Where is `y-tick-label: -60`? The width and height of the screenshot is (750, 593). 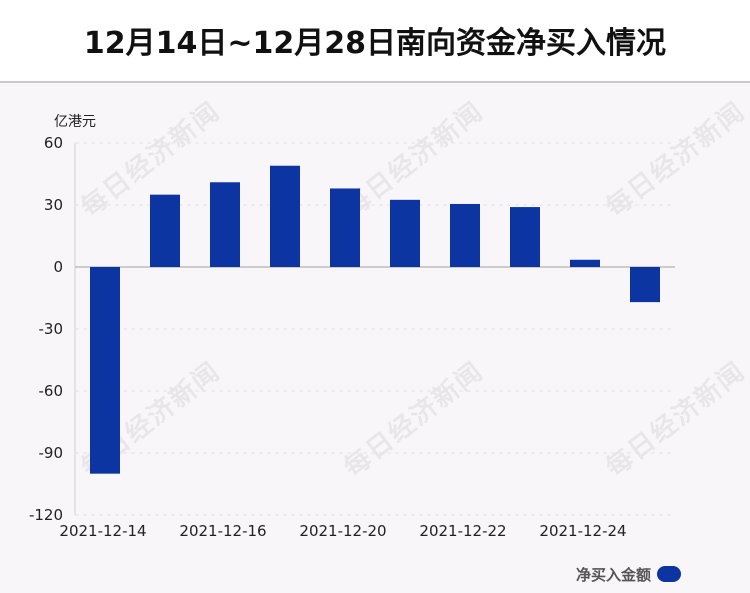 y-tick-label: -60 is located at coordinates (51, 391).